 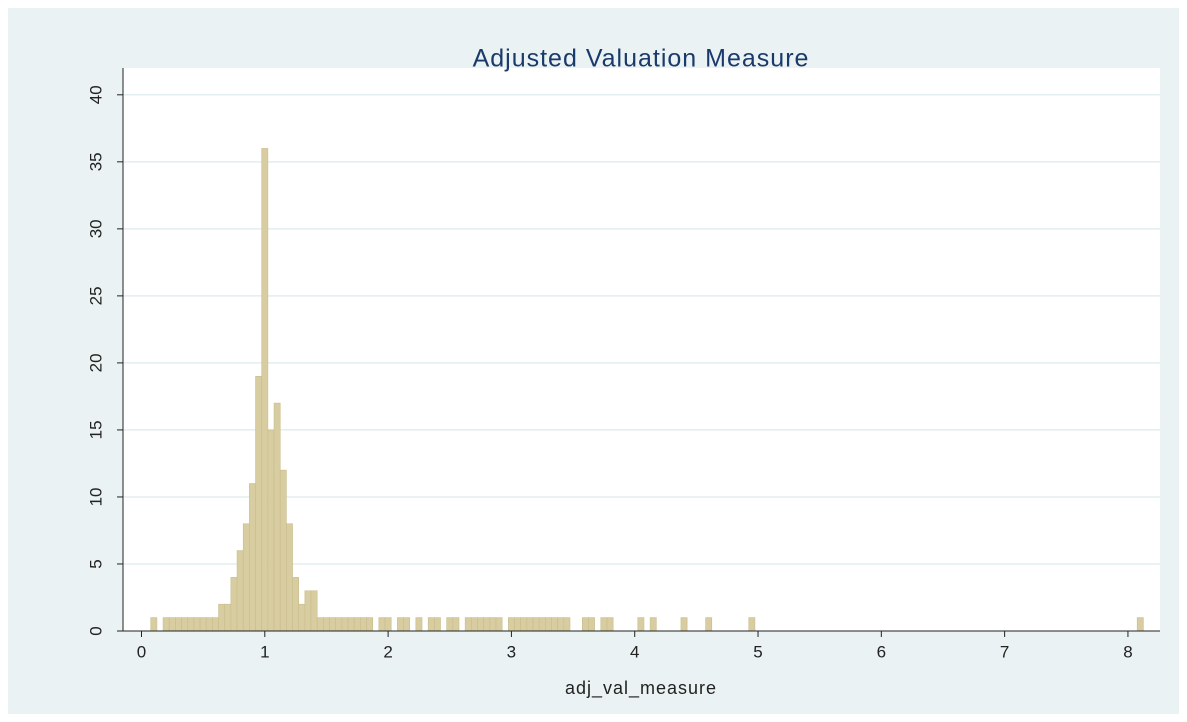 I want to click on x-axis-label: adj_val_measure, so click(x=641, y=688).